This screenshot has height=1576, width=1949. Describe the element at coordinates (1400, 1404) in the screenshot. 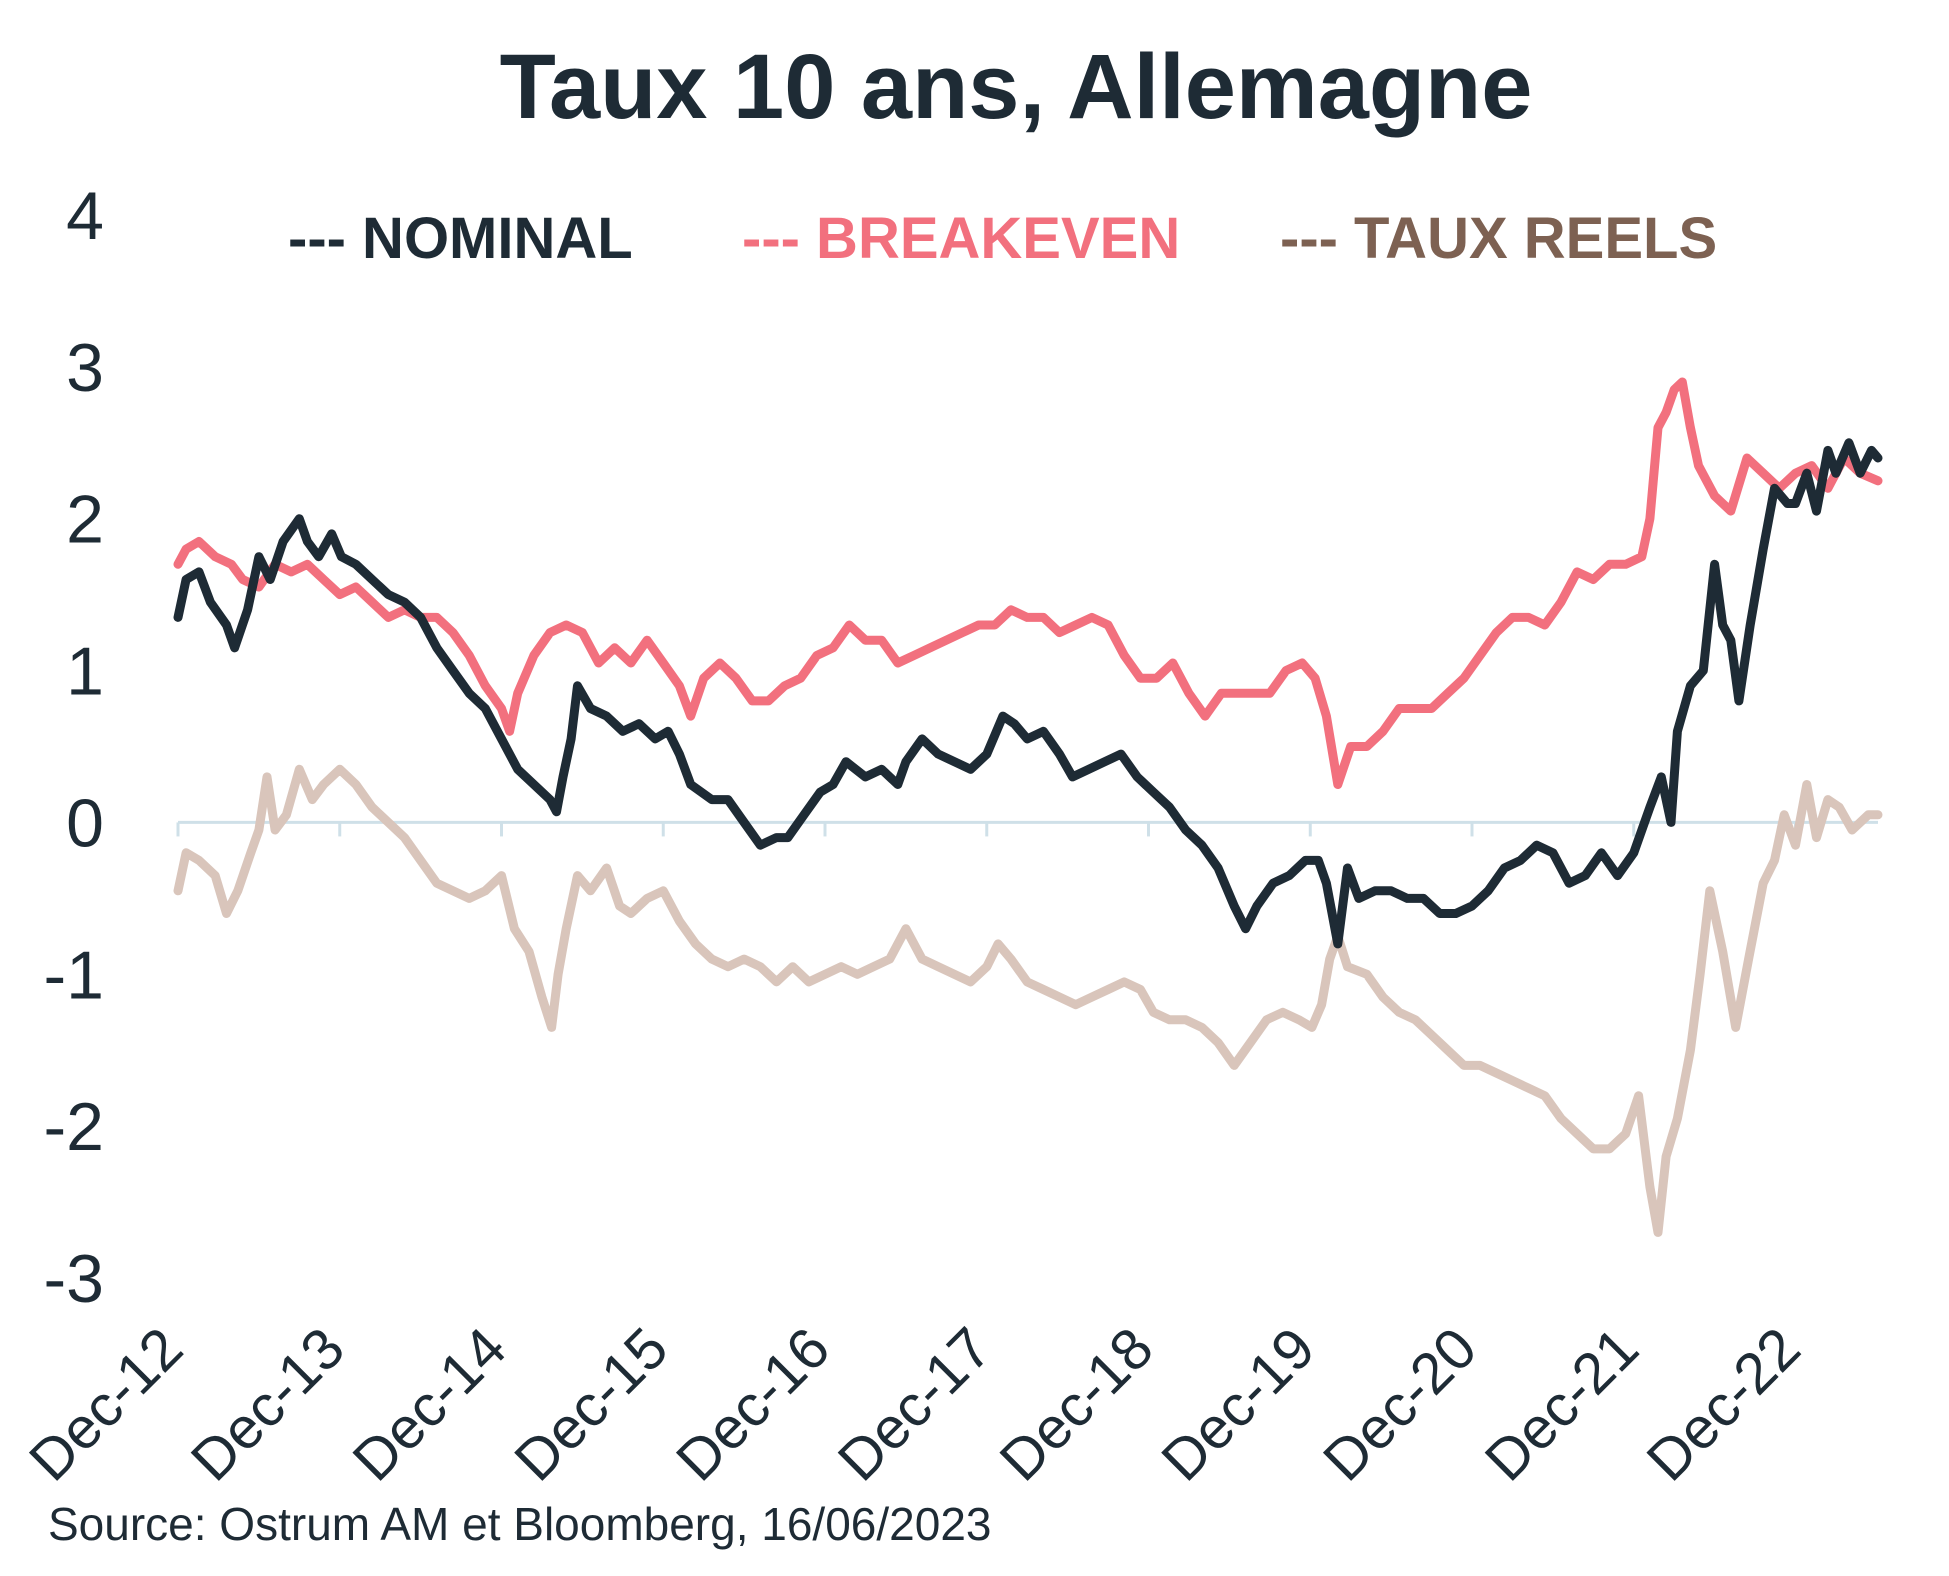

I see `x-tick-label: Dec-20` at that location.